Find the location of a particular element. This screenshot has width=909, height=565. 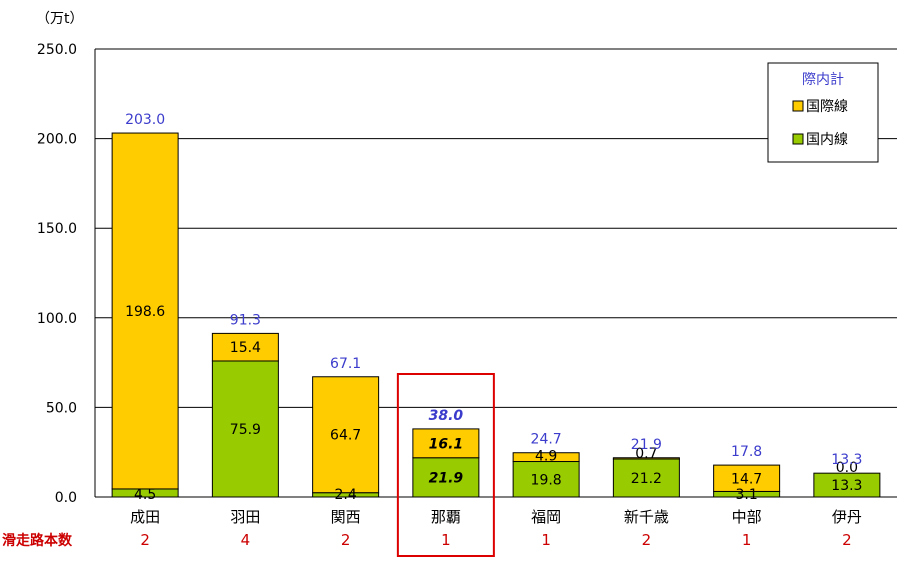

label-international: 198.6 is located at coordinates (145, 312).